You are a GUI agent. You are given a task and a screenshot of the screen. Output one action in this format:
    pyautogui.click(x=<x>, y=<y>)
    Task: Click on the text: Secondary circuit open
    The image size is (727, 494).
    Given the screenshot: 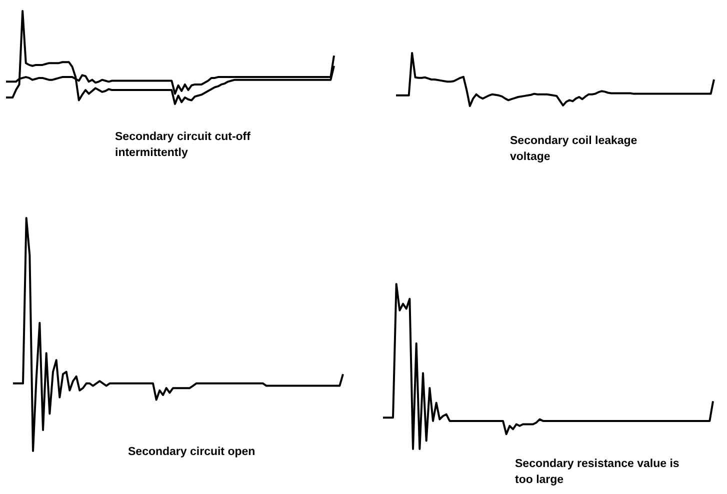 What is the action you would take?
    pyautogui.click(x=192, y=452)
    